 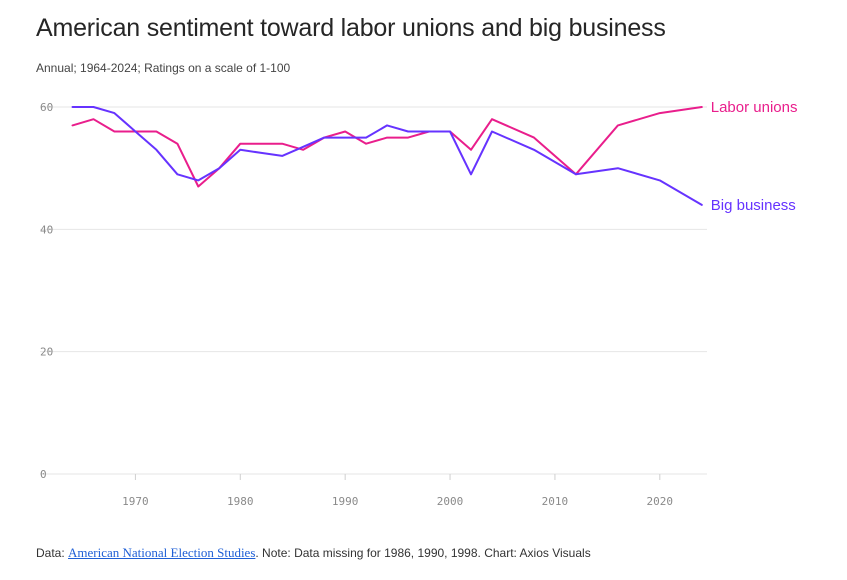 What do you see at coordinates (46, 229) in the screenshot?
I see `y-tick-label-40: 40` at bounding box center [46, 229].